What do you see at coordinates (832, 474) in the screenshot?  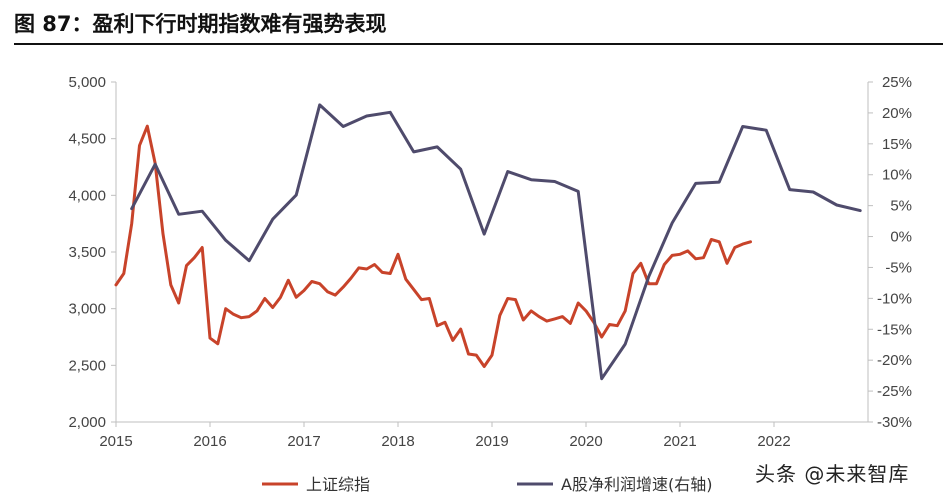 I see `watermark: 头条 @未来智库` at bounding box center [832, 474].